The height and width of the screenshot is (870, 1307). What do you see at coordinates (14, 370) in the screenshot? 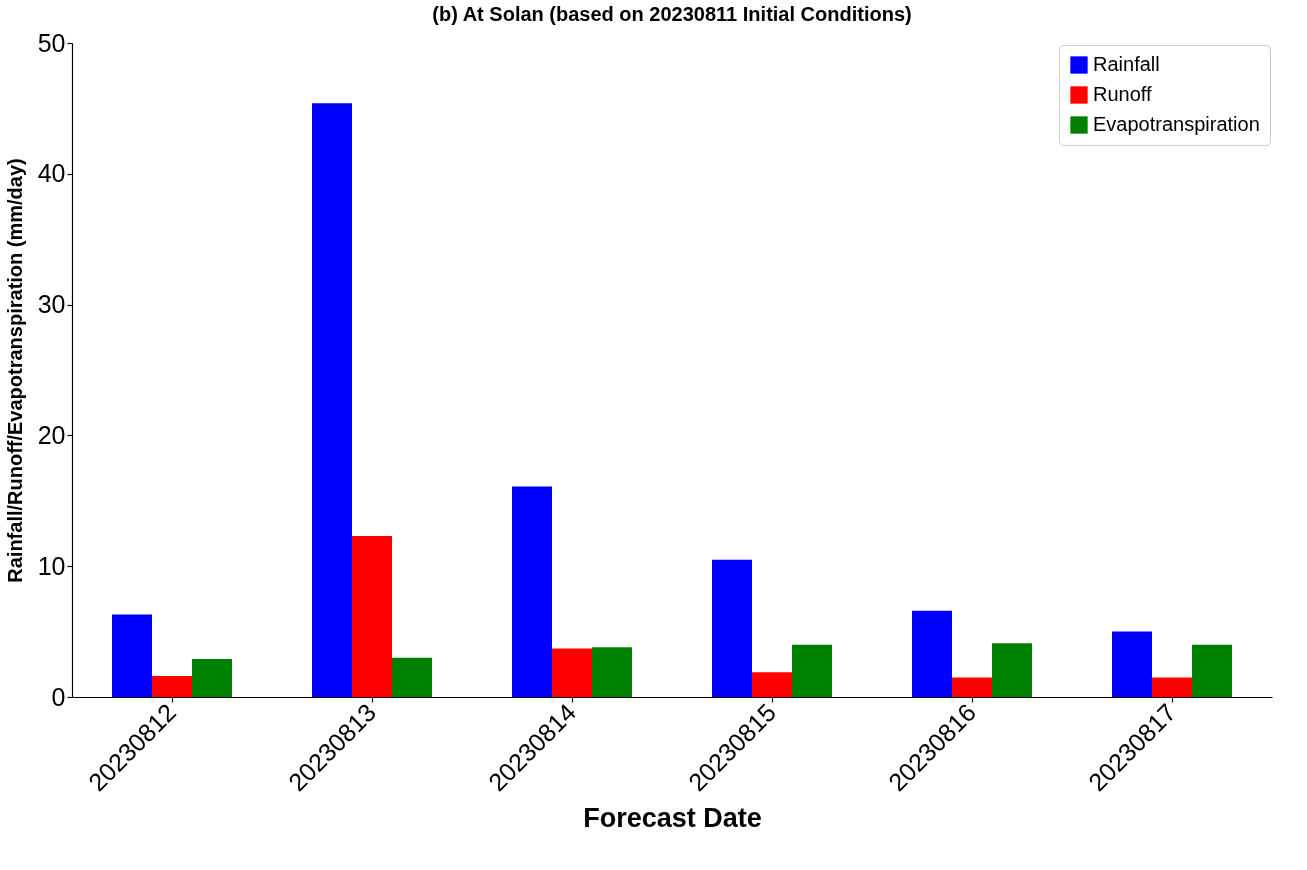
I see `y-axis-title: Rainfall/Runoff/Evapotranspiration (mm/day)` at bounding box center [14, 370].